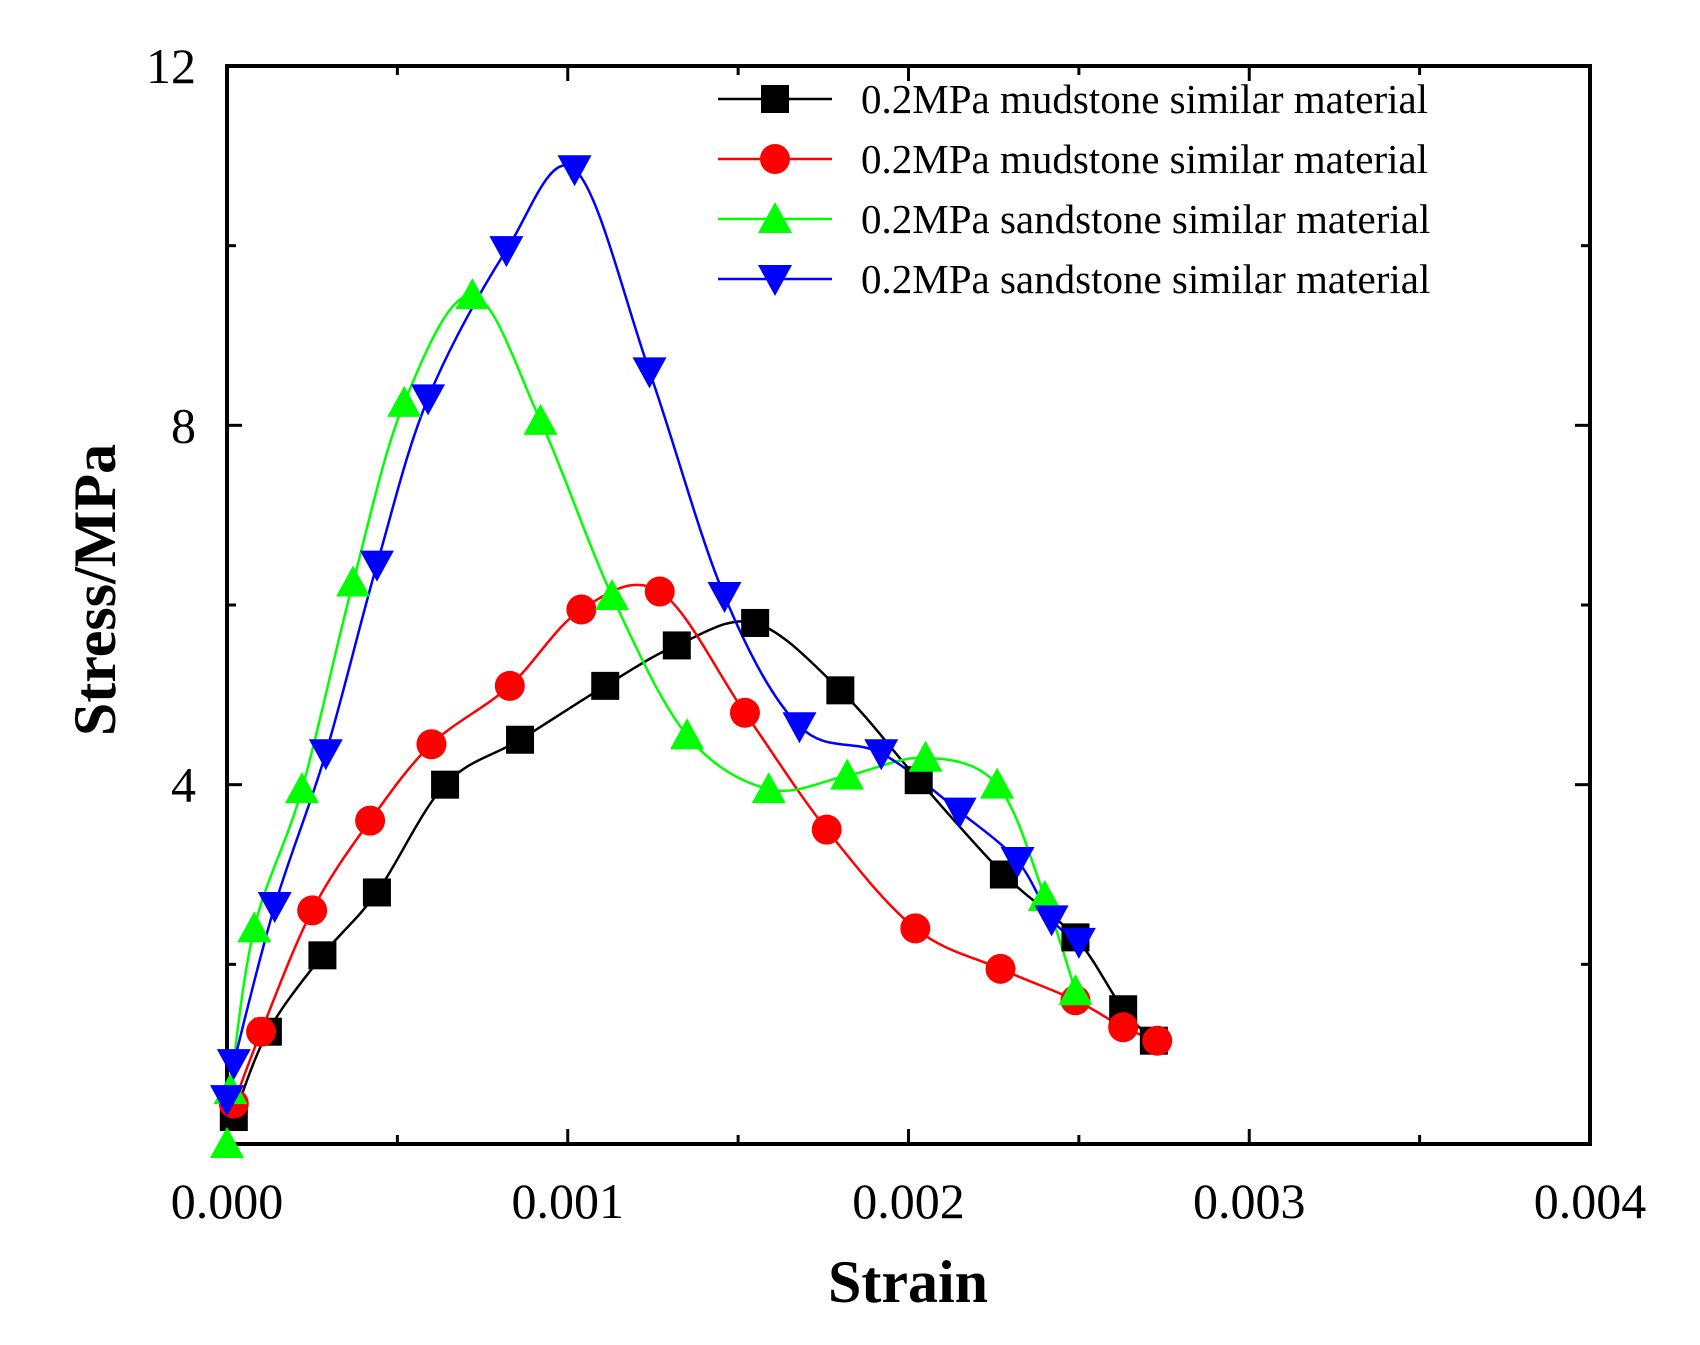  I want to click on y-tick-label: 8, so click(183, 425).